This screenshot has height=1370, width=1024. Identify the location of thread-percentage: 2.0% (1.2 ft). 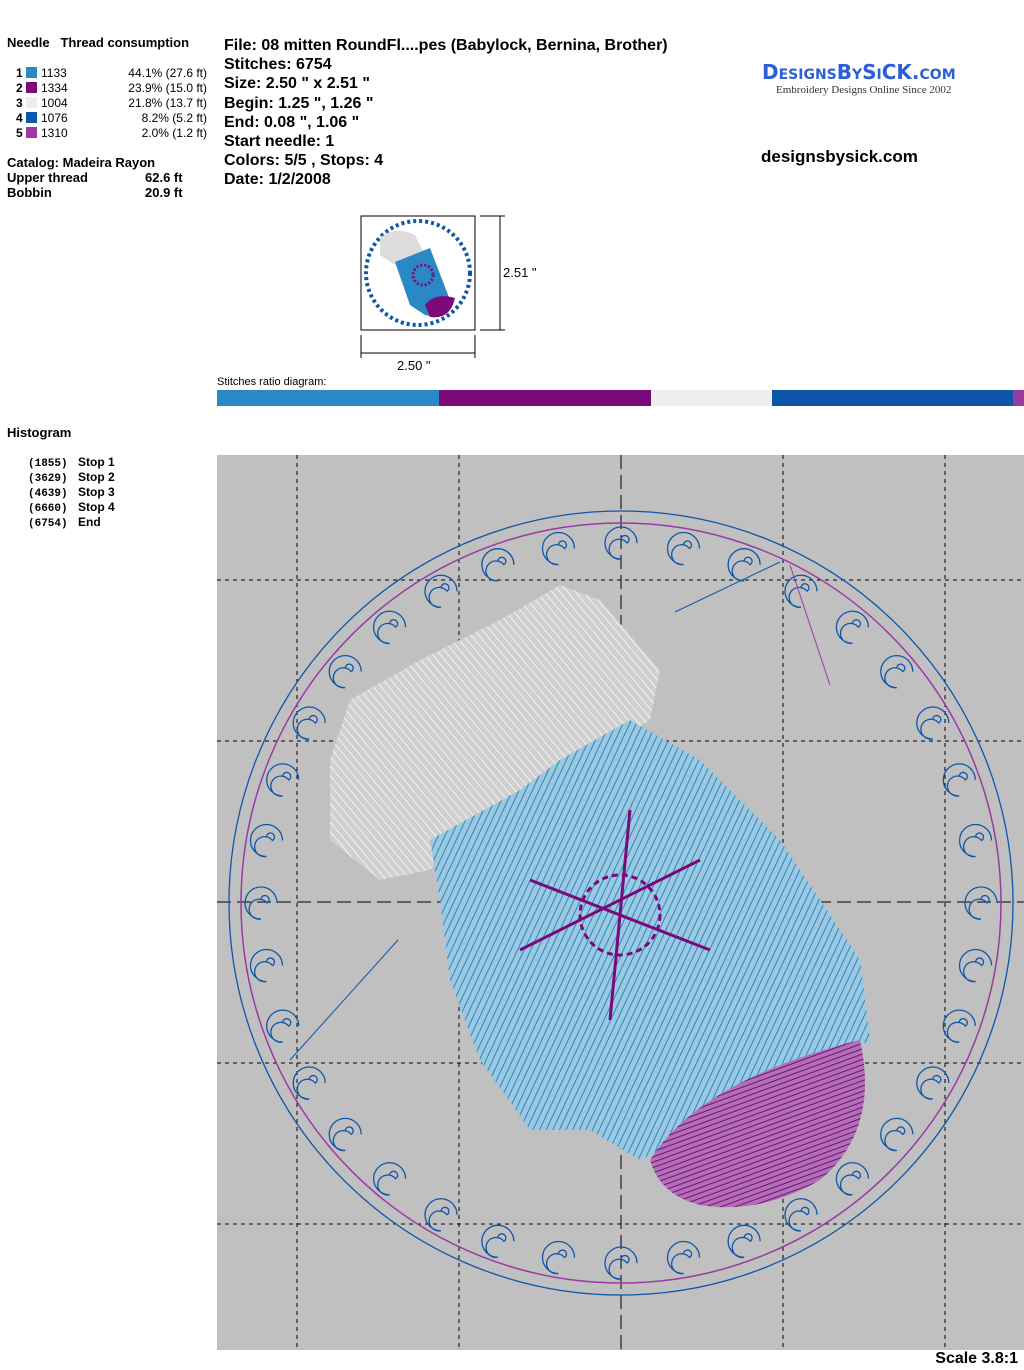
(174, 132).